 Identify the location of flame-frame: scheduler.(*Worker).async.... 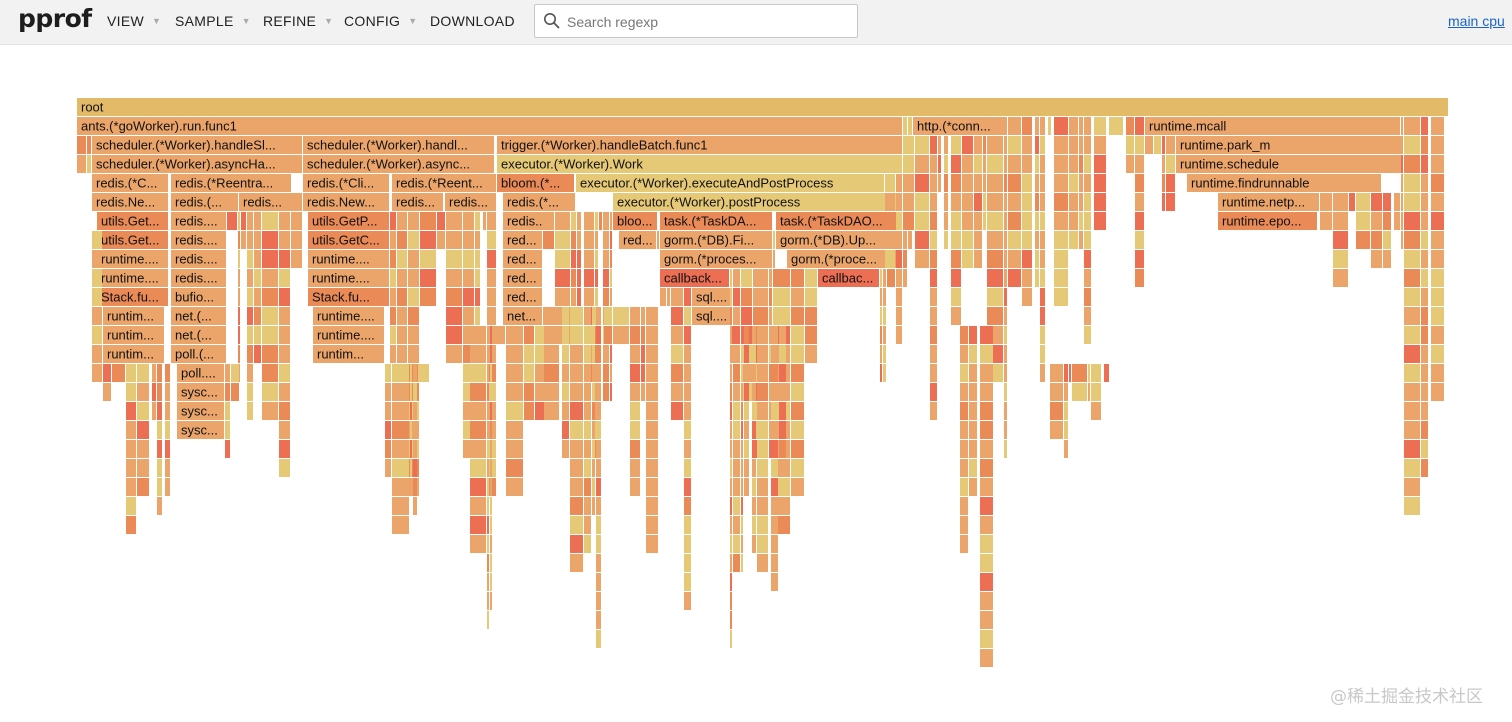
(398, 164).